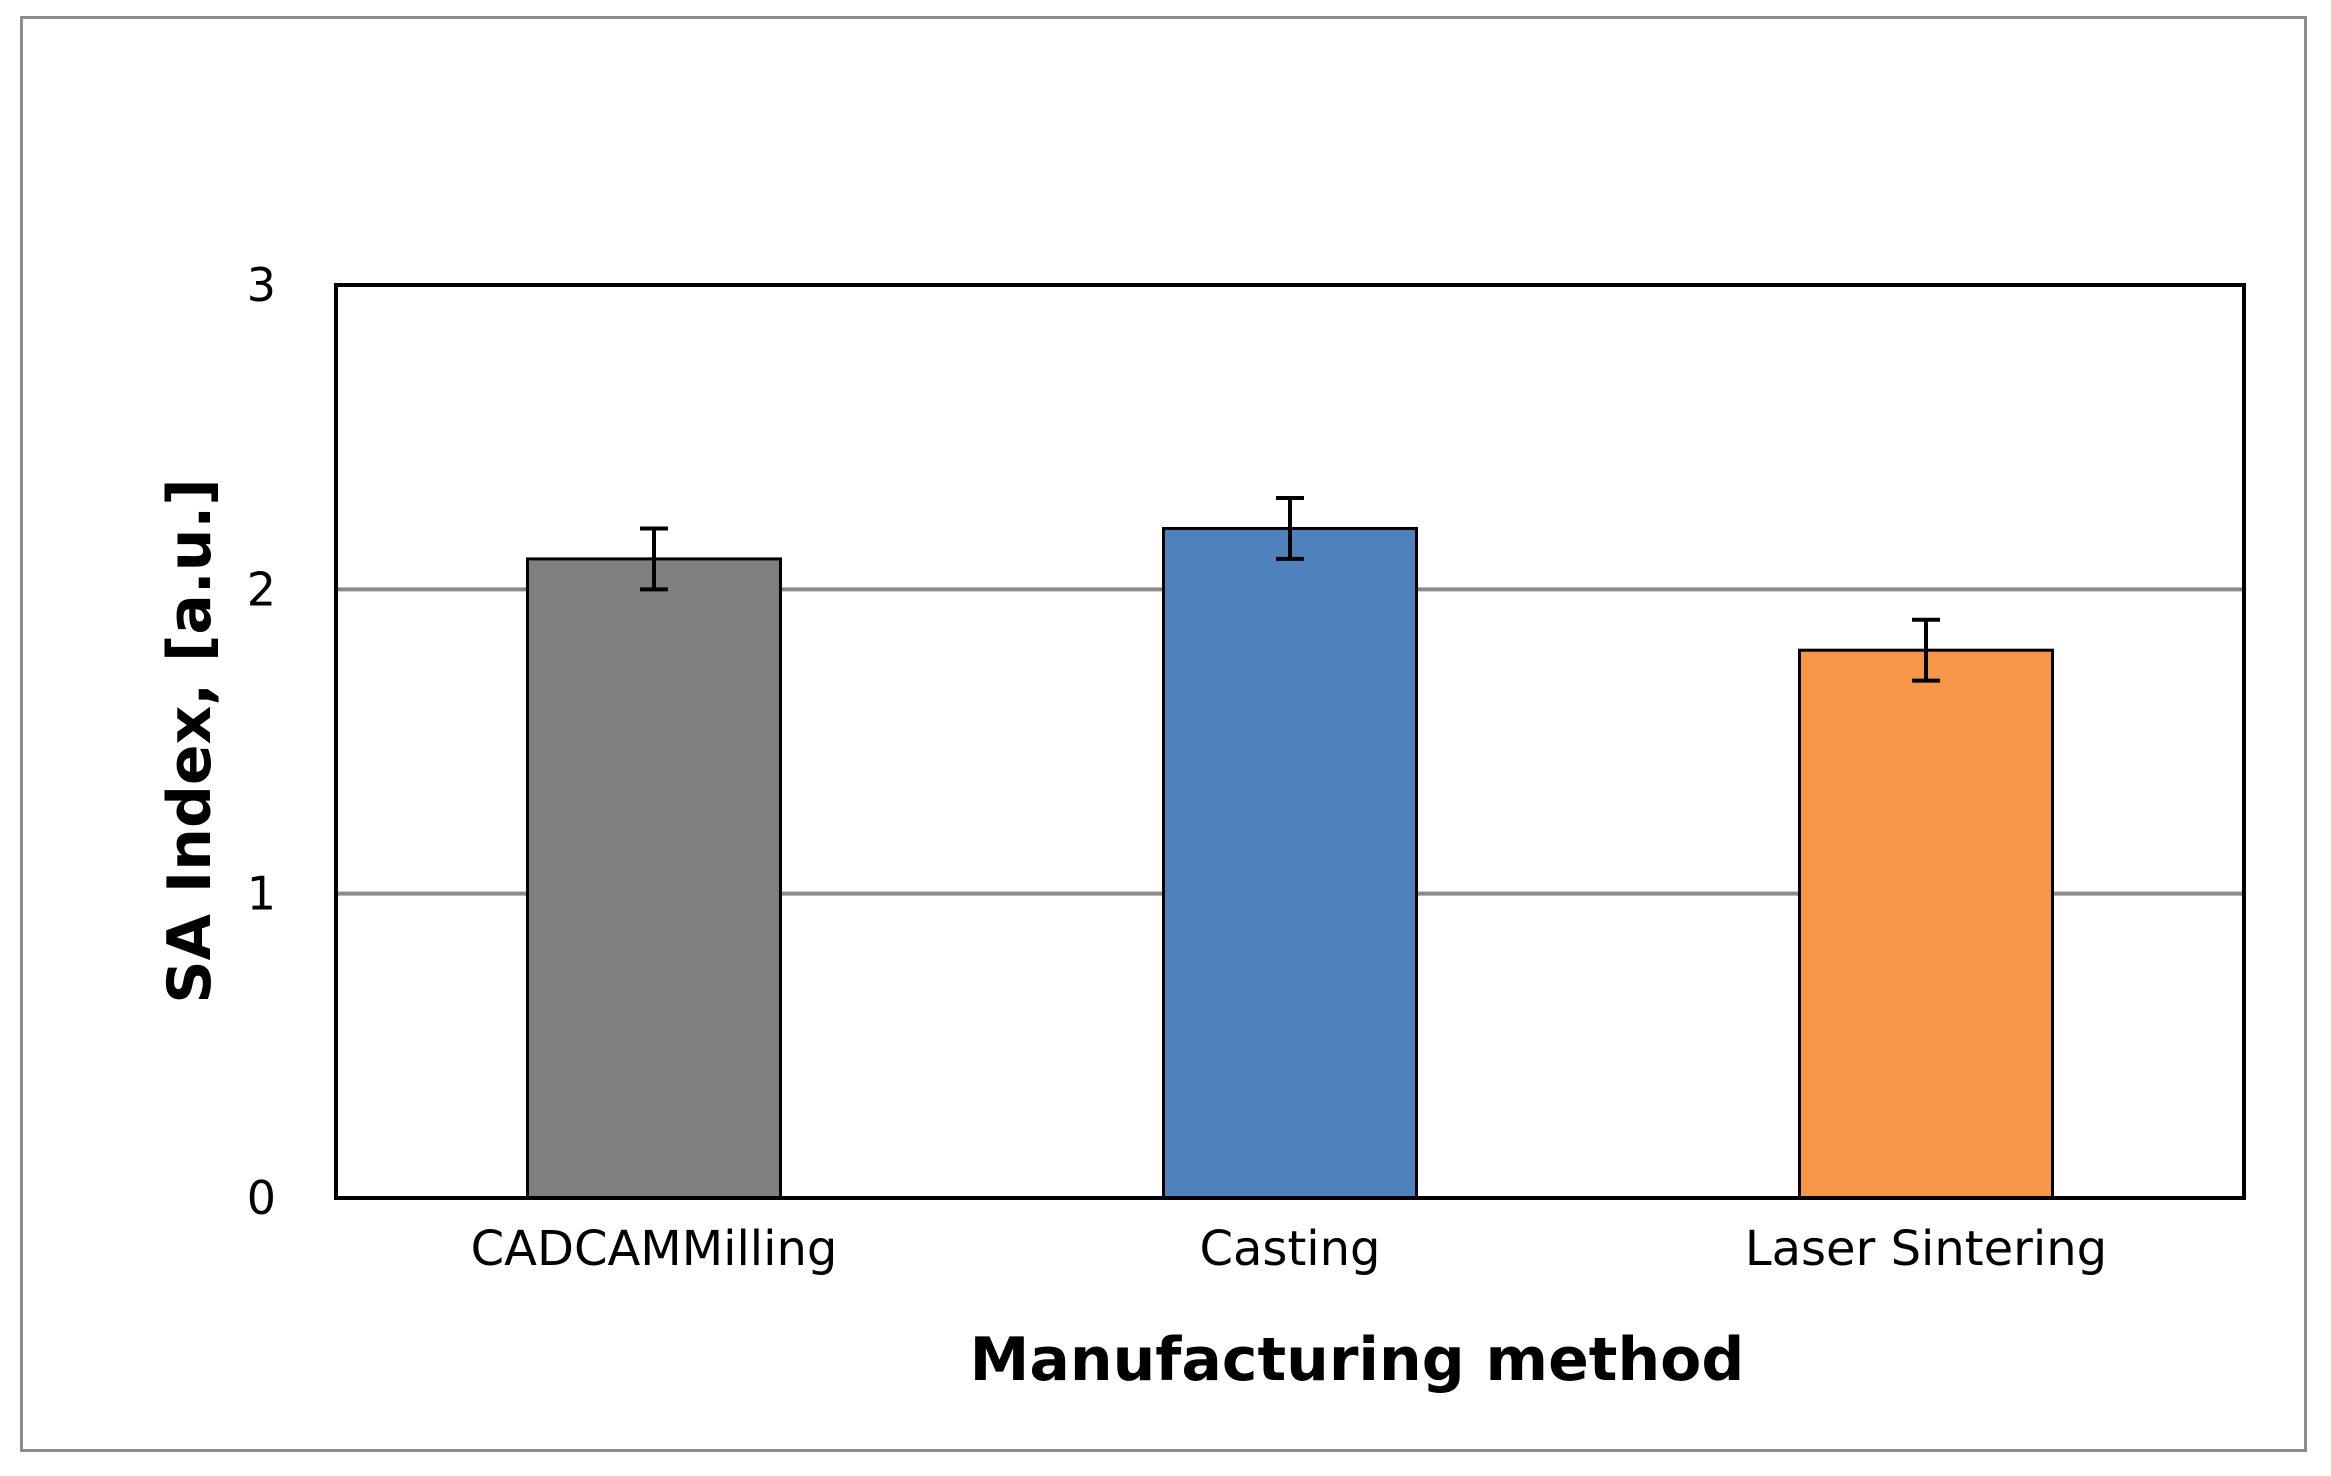 This screenshot has width=2331, height=1476. What do you see at coordinates (1926, 924) in the screenshot?
I see `bar-laser-sintering` at bounding box center [1926, 924].